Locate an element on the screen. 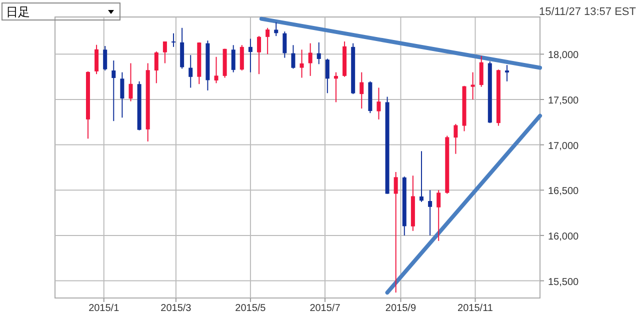  x-tick-label: 2015/1 is located at coordinates (104, 308).